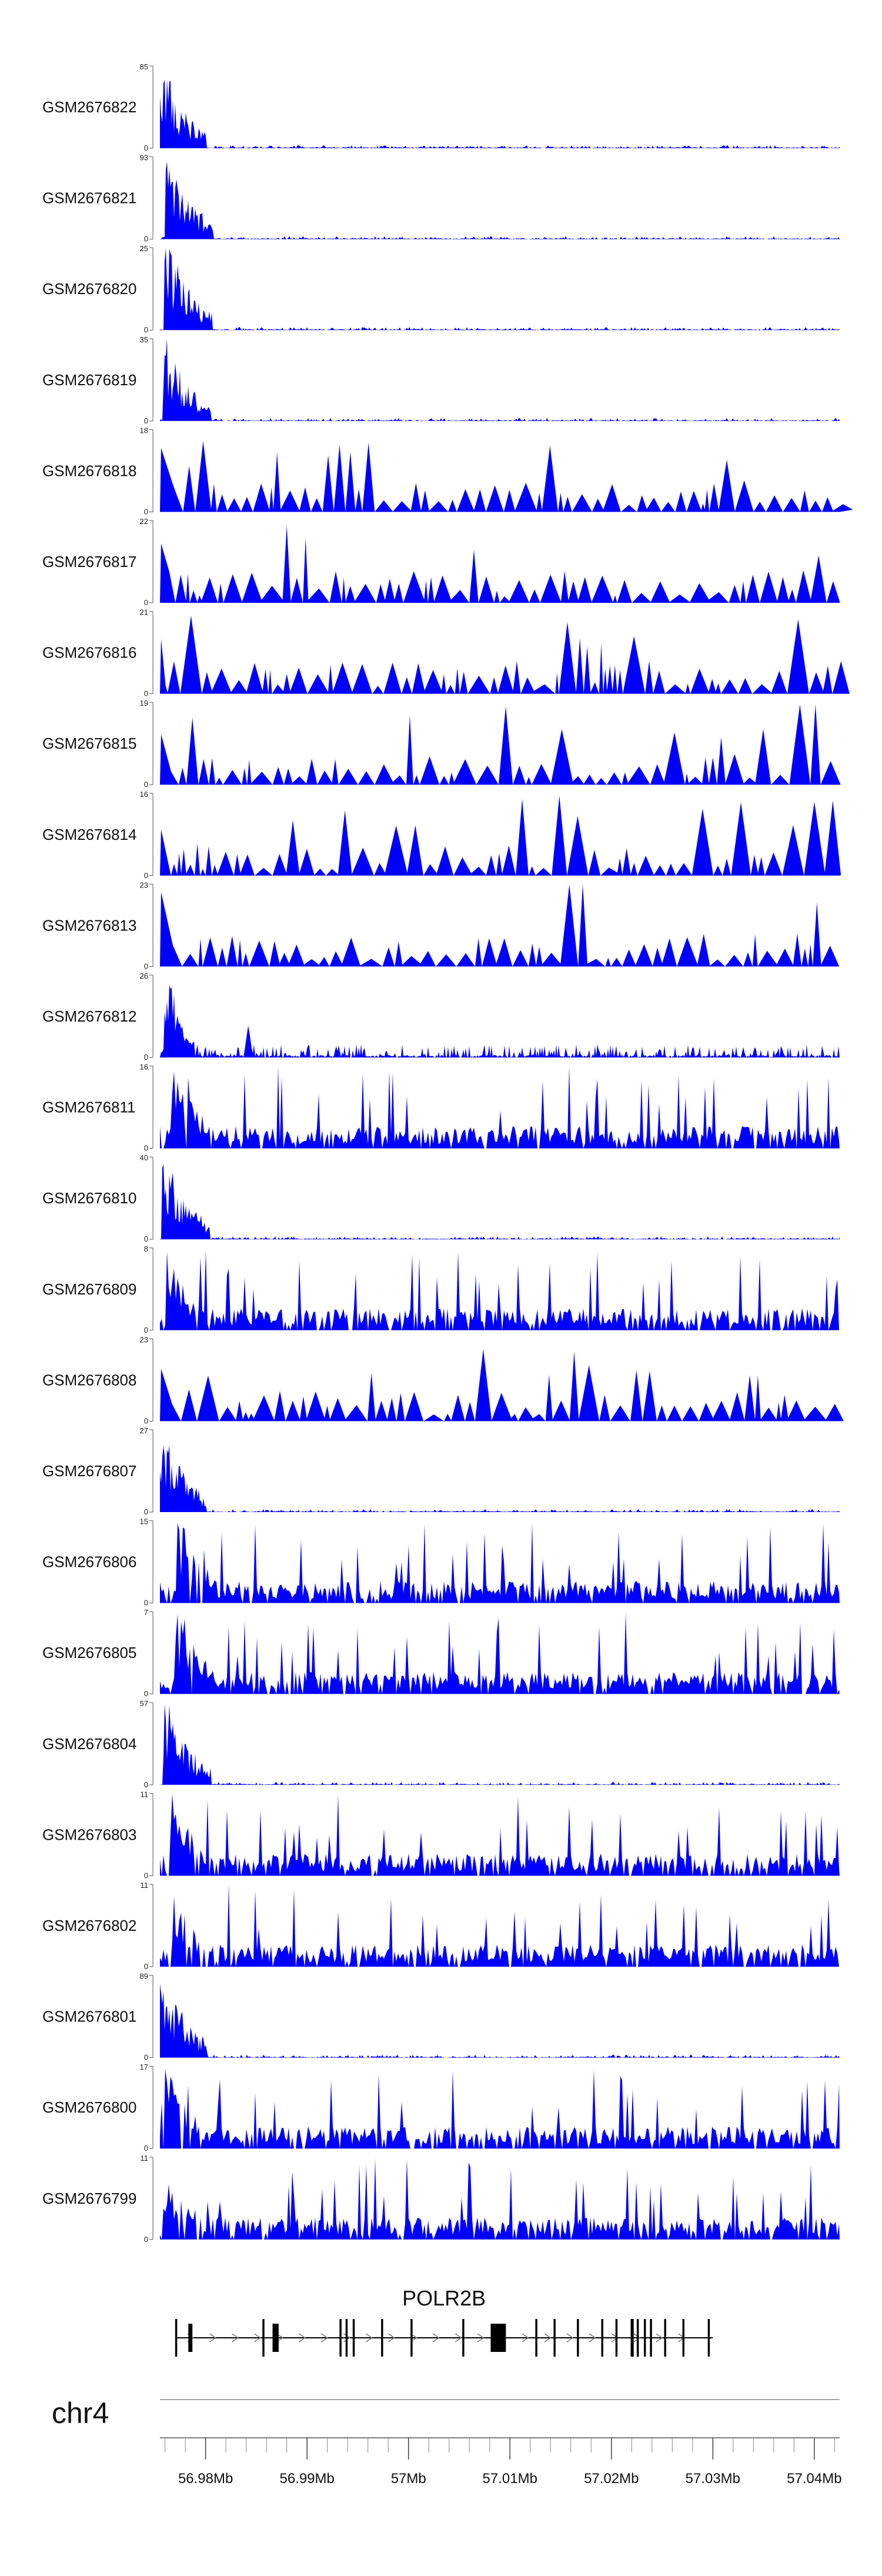  What do you see at coordinates (441, 289) in the screenshot?
I see `track-GSM2676820: GSM2676820 25 0` at bounding box center [441, 289].